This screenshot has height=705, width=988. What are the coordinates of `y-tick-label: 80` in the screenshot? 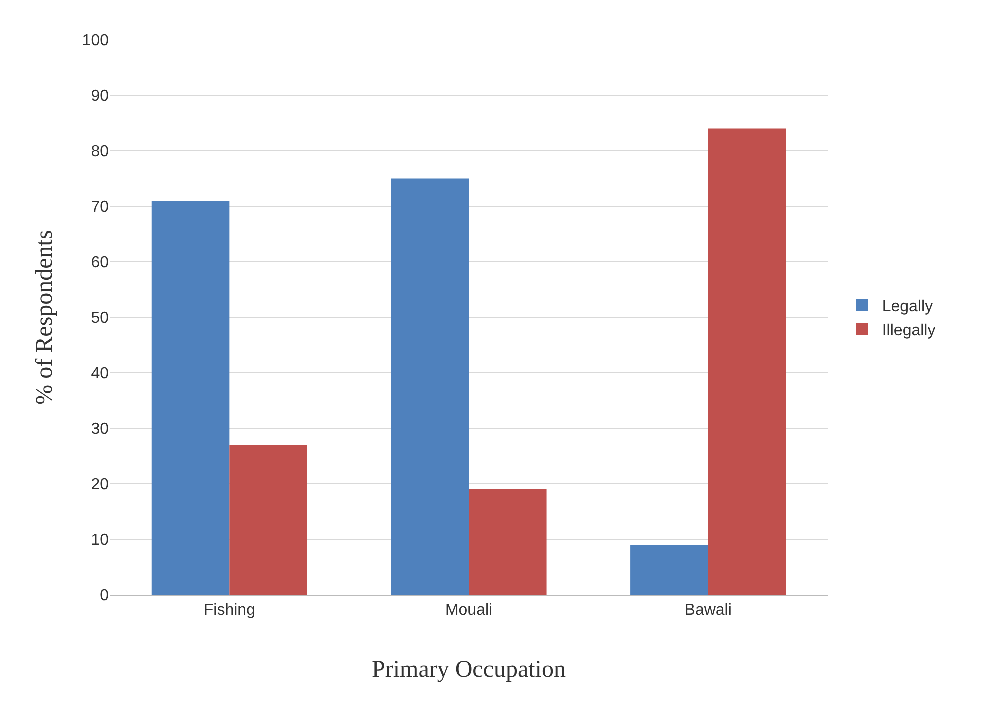 It's located at (100, 152).